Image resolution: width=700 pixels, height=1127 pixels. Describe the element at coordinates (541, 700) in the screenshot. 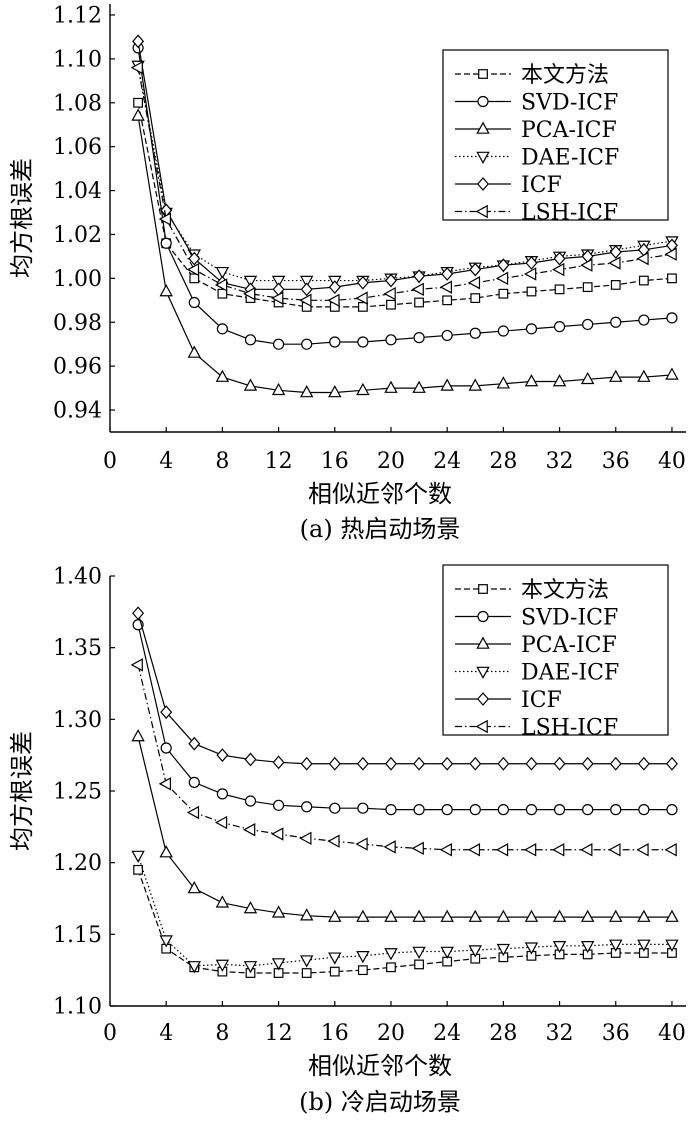

I see `legend-label: ICF` at that location.